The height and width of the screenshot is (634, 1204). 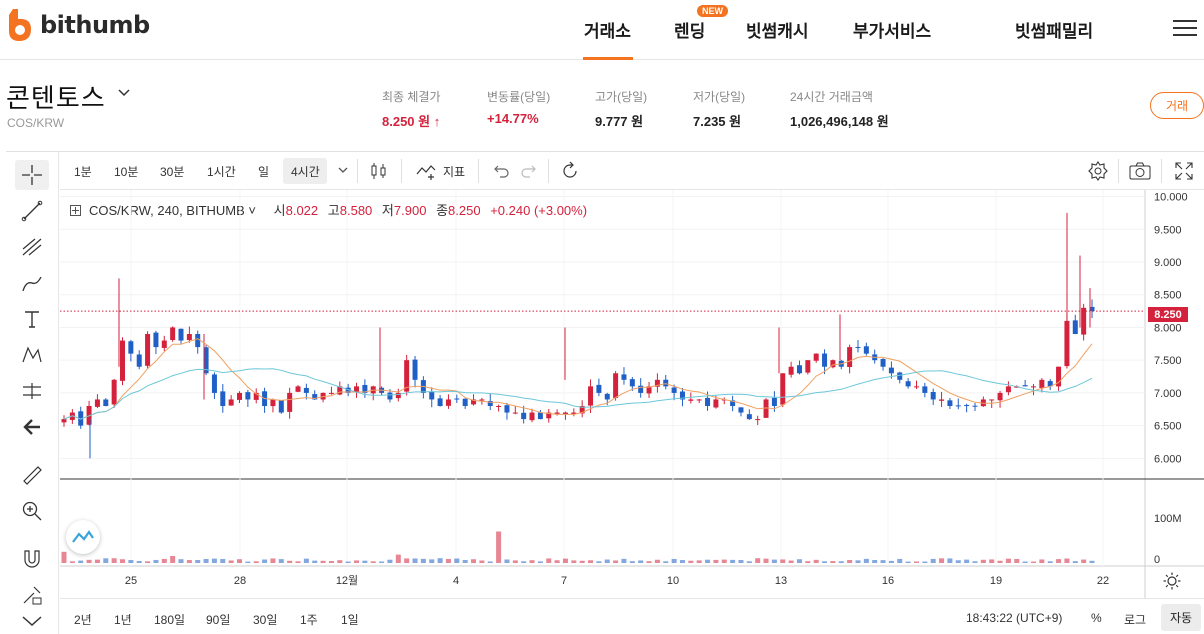 What do you see at coordinates (454, 172) in the screenshot?
I see `indicator-button: 지표` at bounding box center [454, 172].